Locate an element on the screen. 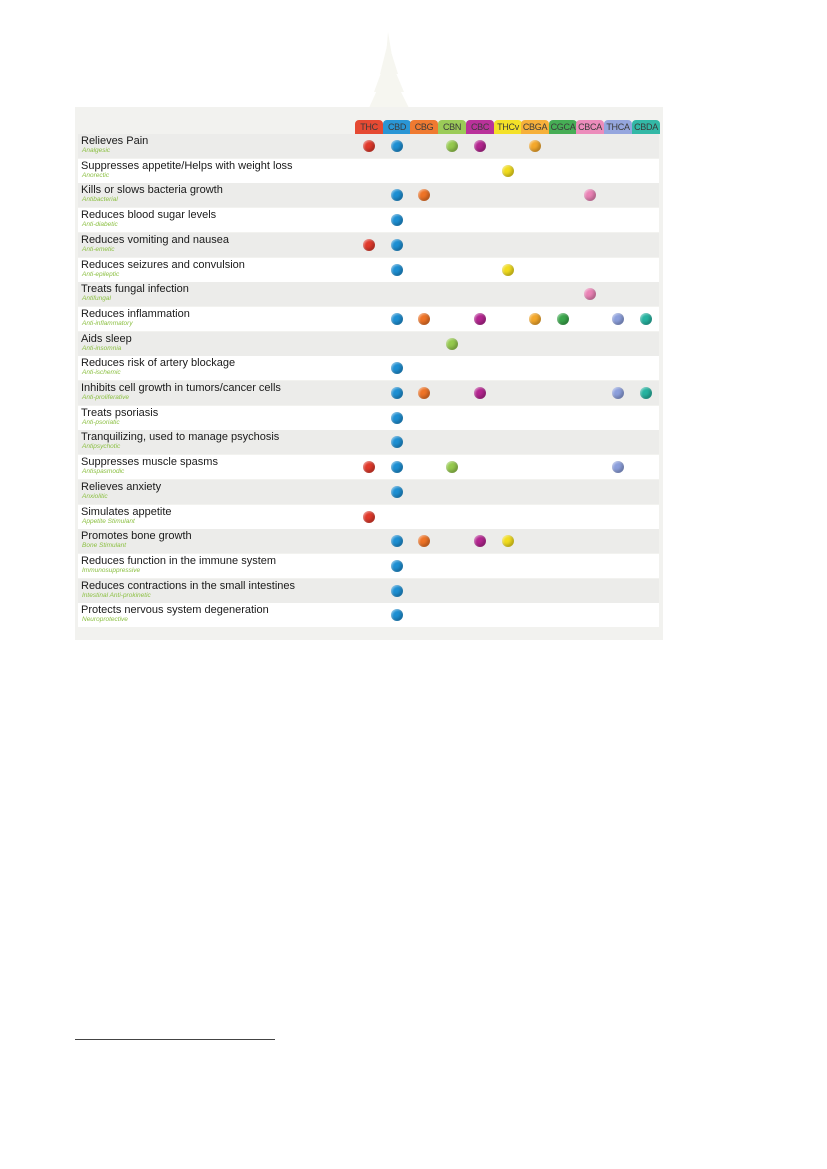 This screenshot has height=1169, width=827. benefit-label: Reduces seizures and convulsion is located at coordinates (163, 264).